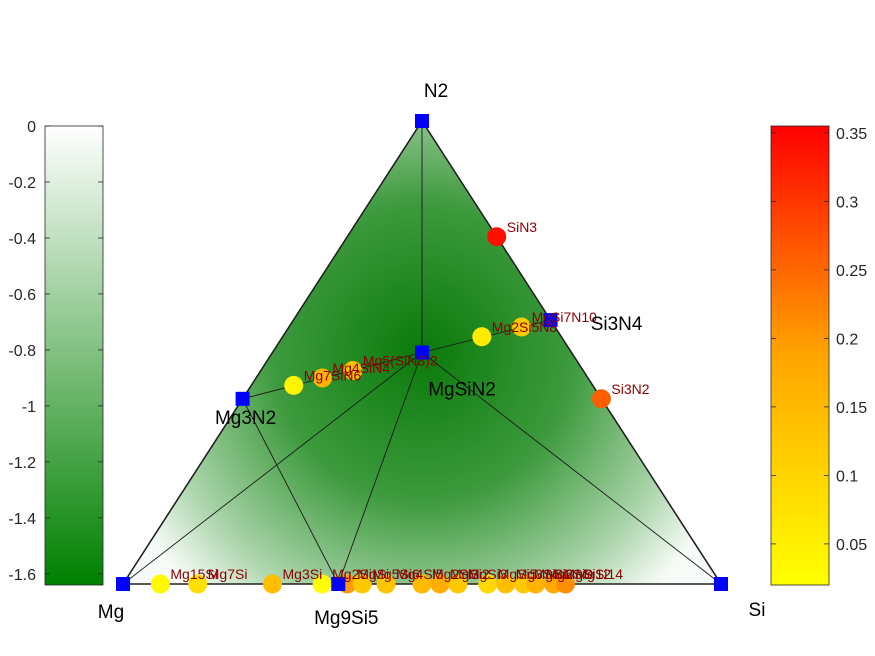 The height and width of the screenshot is (656, 875). I want to click on unstable-phase-label: MgSi12, so click(588, 574).